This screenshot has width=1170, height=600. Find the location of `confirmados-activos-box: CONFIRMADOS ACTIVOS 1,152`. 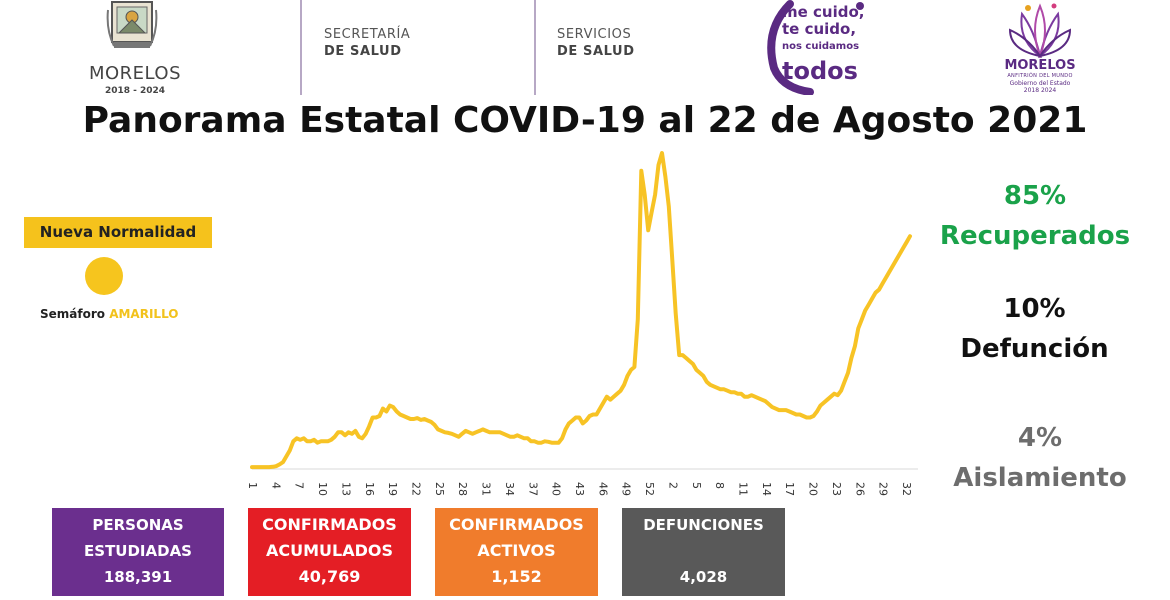

confirmados-activos-box: CONFIRMADOS ACTIVOS 1,152 is located at coordinates (516, 552).